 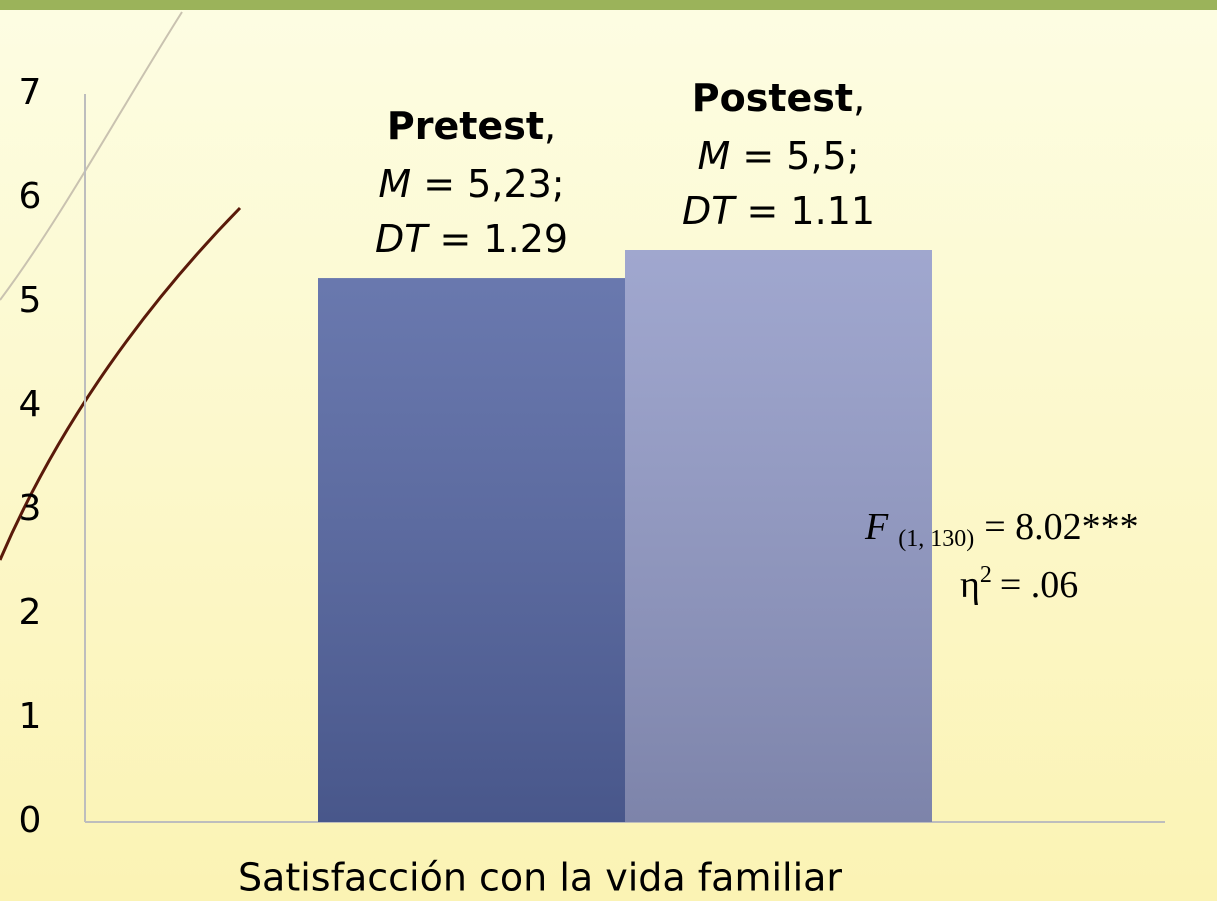 What do you see at coordinates (986, 575) in the screenshot?
I see `effect-power: 2` at bounding box center [986, 575].